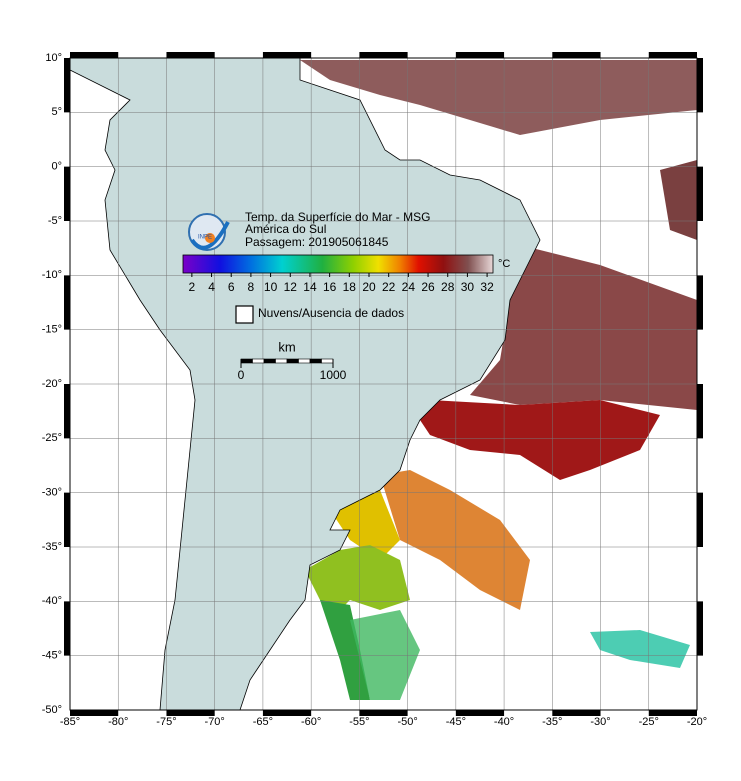 Image resolution: width=741 pixels, height=781 pixels. What do you see at coordinates (53, 58) in the screenshot?
I see `lat-tick-label: 10°` at bounding box center [53, 58].